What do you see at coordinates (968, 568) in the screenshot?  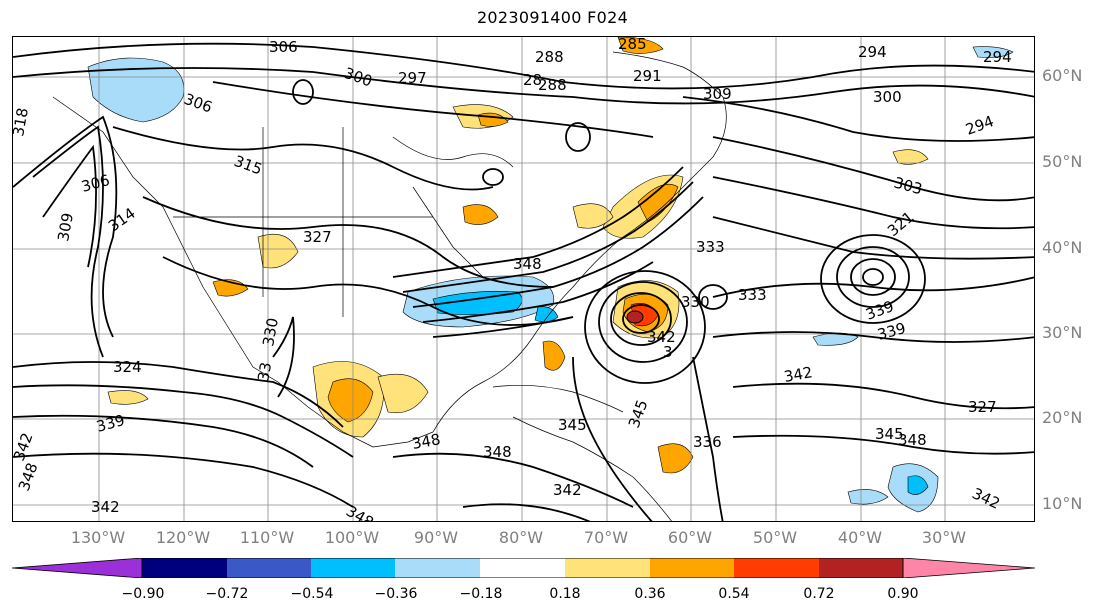 I see `colorbar-extend-max` at bounding box center [968, 568].